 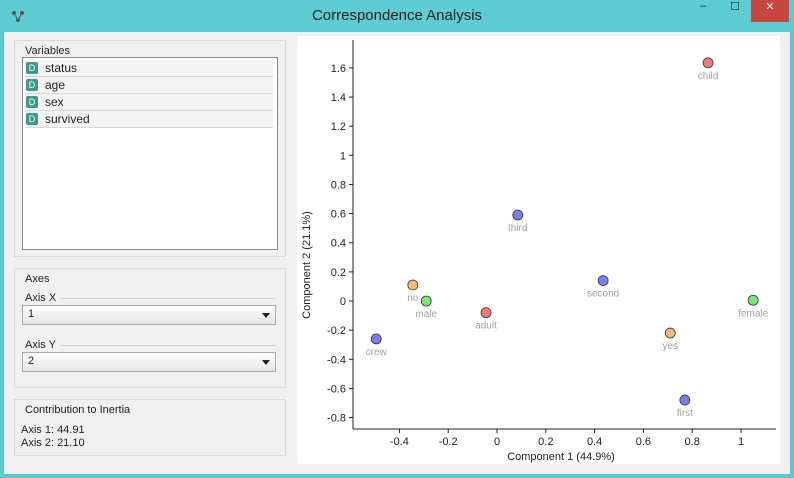 What do you see at coordinates (55, 85) in the screenshot?
I see `variable-label: age` at bounding box center [55, 85].